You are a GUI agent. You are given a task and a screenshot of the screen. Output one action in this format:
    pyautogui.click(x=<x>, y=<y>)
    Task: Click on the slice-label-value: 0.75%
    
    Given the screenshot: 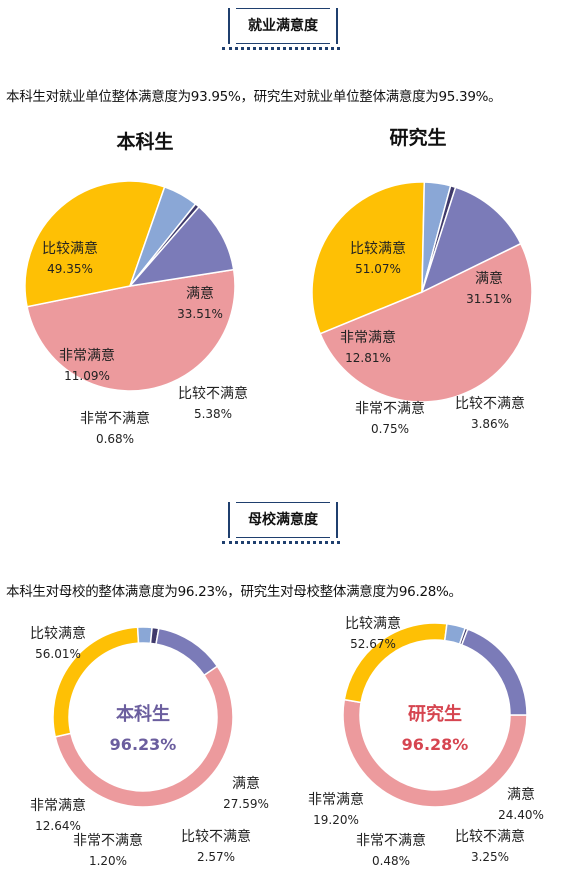 What is the action you would take?
    pyautogui.click(x=390, y=429)
    